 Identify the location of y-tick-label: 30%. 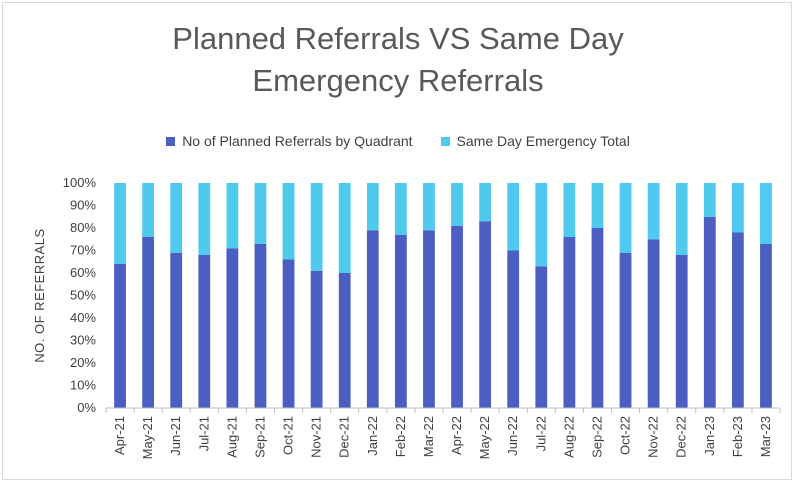
(83, 340).